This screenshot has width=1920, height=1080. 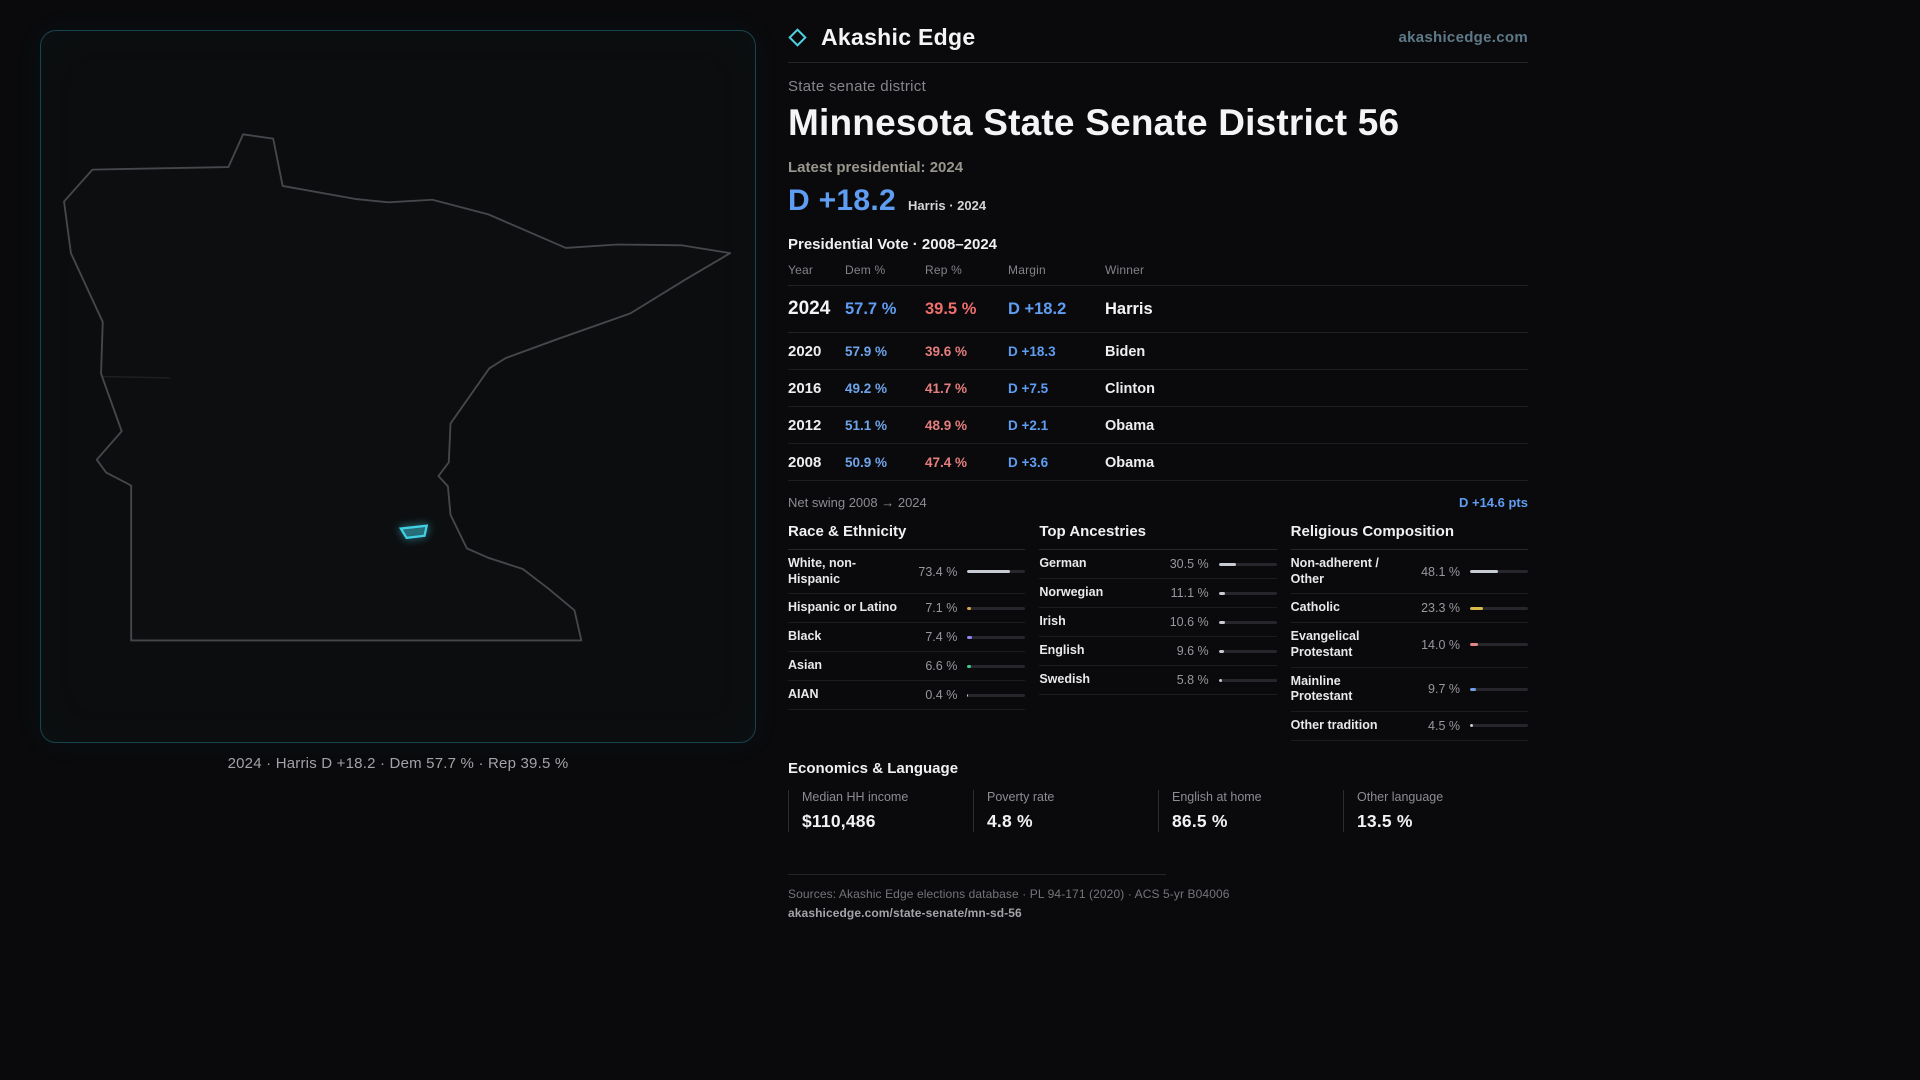 I want to click on demo-value: 11.1 %, so click(x=1189, y=593).